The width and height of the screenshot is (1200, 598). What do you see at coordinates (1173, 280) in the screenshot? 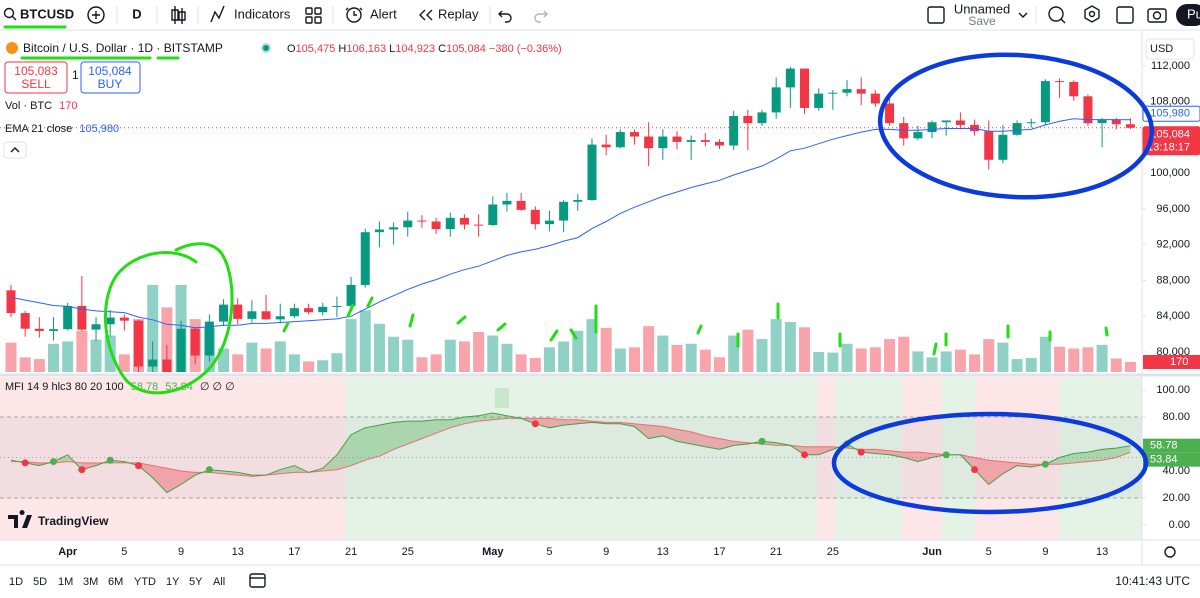
I see `y-tick-label: 88,000` at bounding box center [1173, 280].